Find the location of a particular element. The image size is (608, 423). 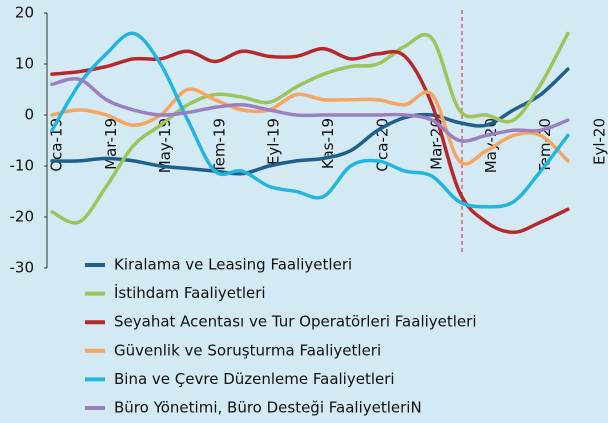

y-tick-label: 10 is located at coordinates (24, 64).